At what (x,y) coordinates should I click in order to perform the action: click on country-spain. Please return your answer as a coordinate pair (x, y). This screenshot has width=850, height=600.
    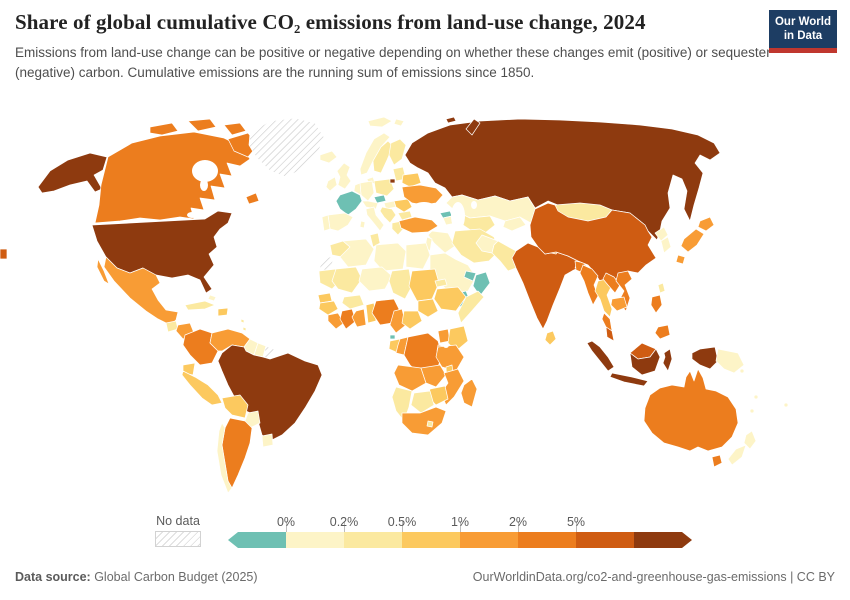
    Looking at the image, I should click on (340, 222).